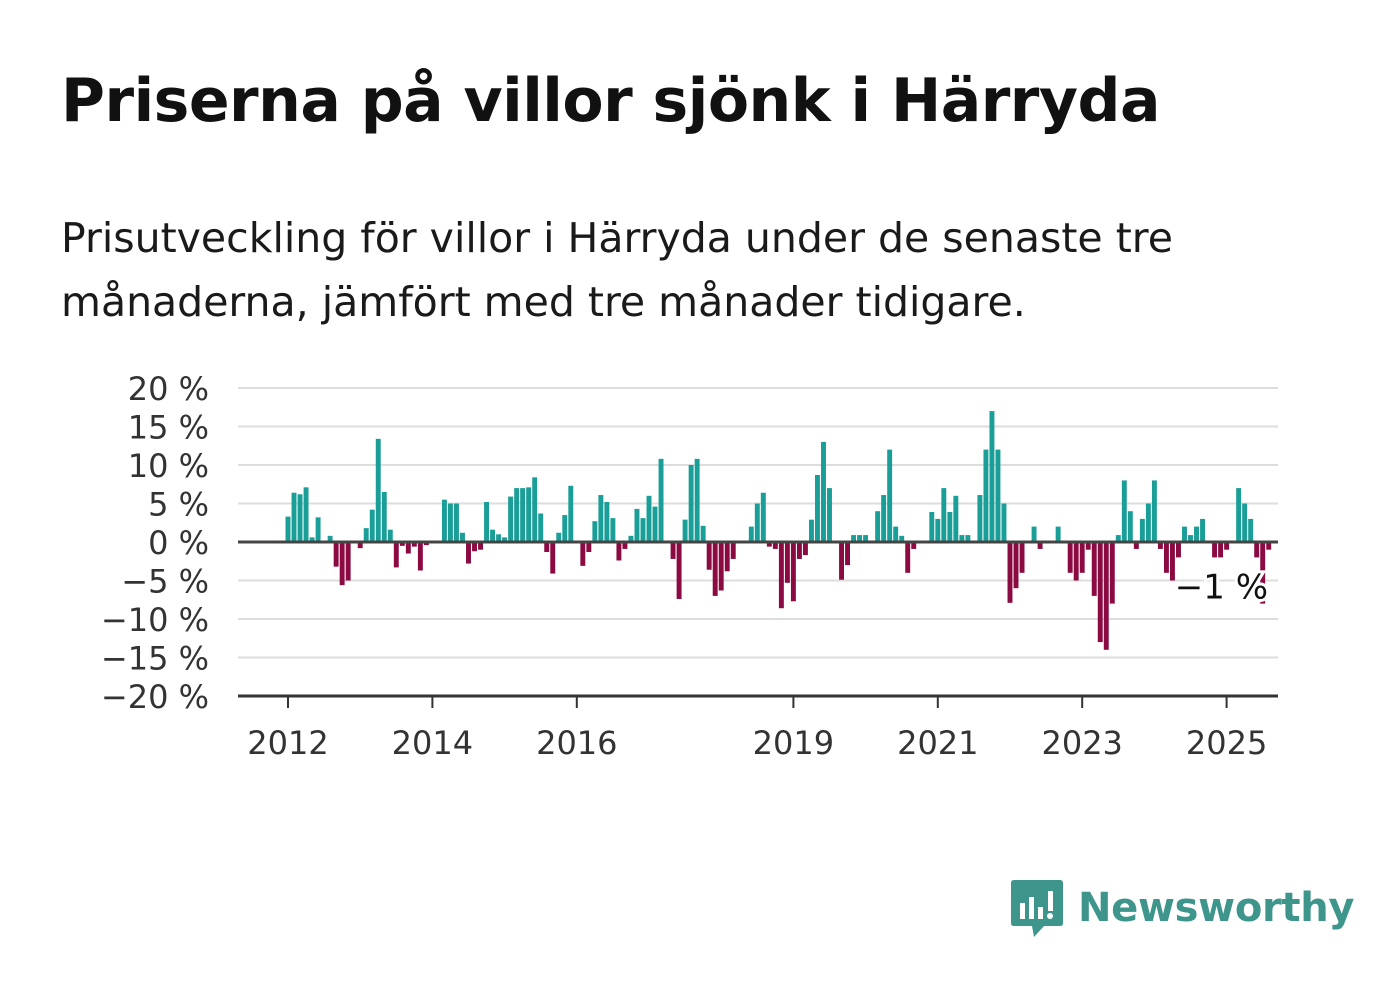 This screenshot has height=999, width=1382. What do you see at coordinates (155, 697) in the screenshot?
I see `y-tick-label: −20 %` at bounding box center [155, 697].